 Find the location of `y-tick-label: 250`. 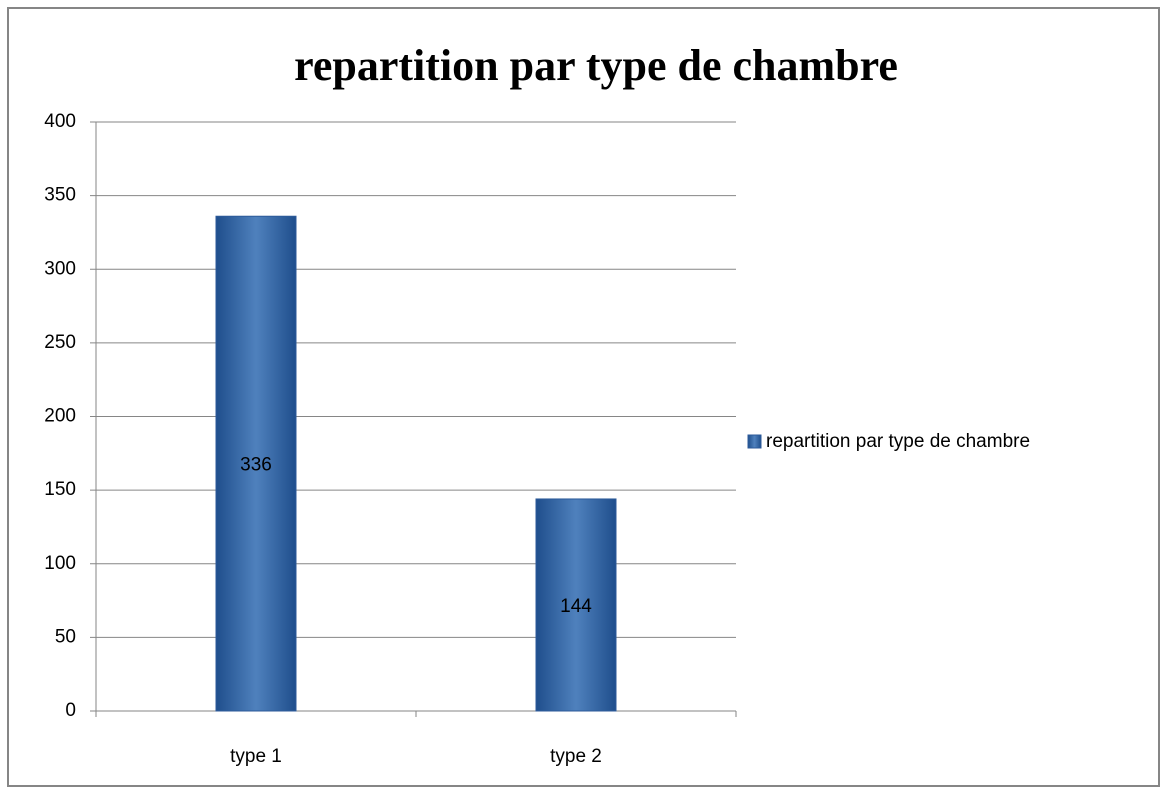

y-tick-label: 250 is located at coordinates (60, 342).